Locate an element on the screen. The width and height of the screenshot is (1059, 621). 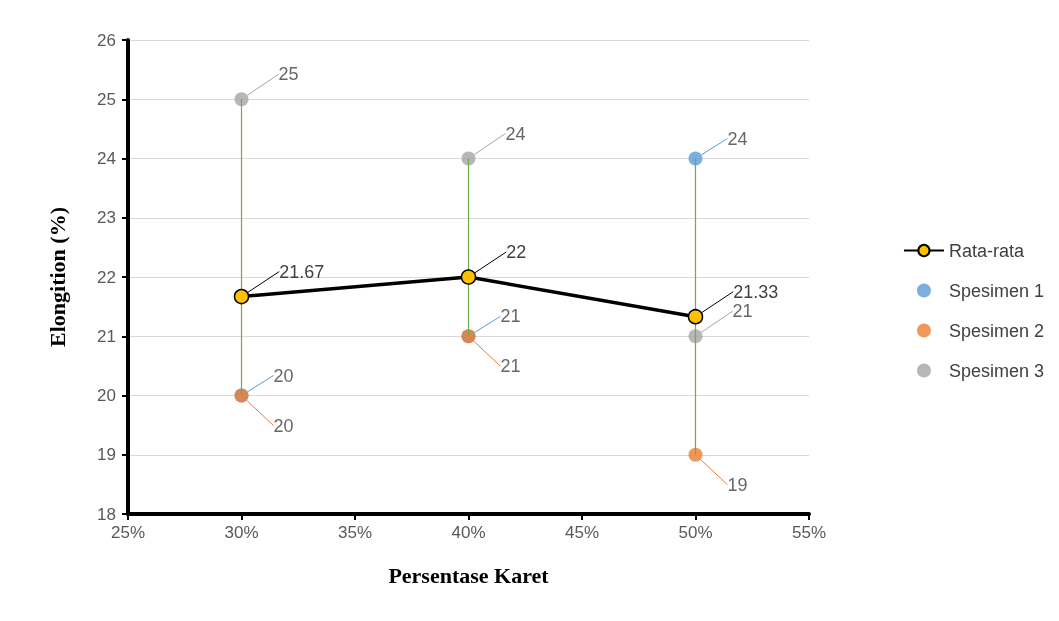
y-tick-label: 18 is located at coordinates (106, 514).